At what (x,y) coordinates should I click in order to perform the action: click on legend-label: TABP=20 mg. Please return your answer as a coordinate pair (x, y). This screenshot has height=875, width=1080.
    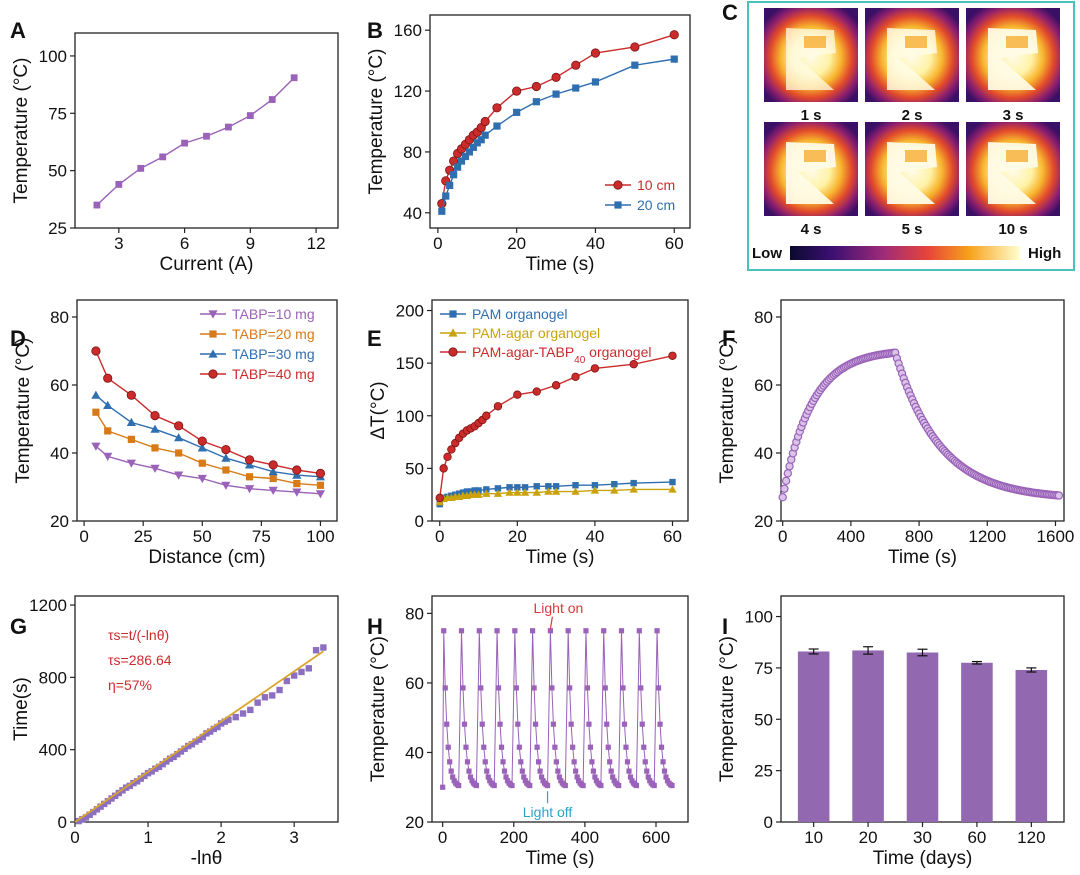
    Looking at the image, I should click on (273, 334).